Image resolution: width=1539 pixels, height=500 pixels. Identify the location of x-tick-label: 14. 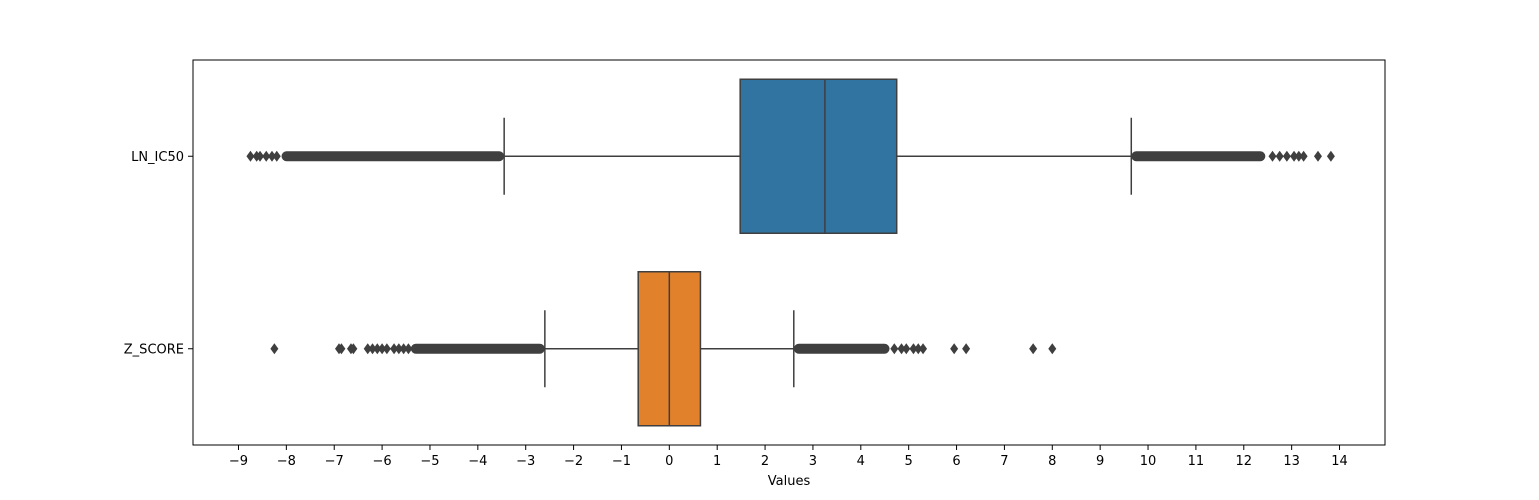
(1339, 461).